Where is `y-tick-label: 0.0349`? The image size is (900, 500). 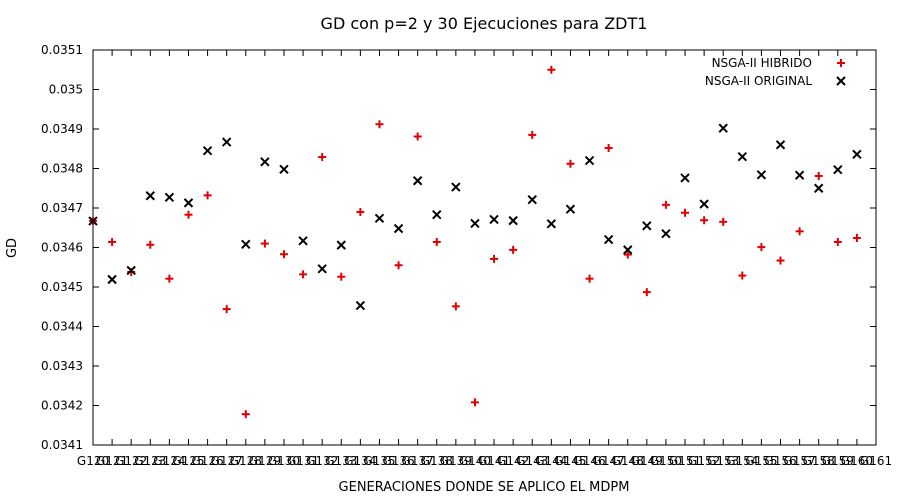
y-tick-label: 0.0349 is located at coordinates (62, 129).